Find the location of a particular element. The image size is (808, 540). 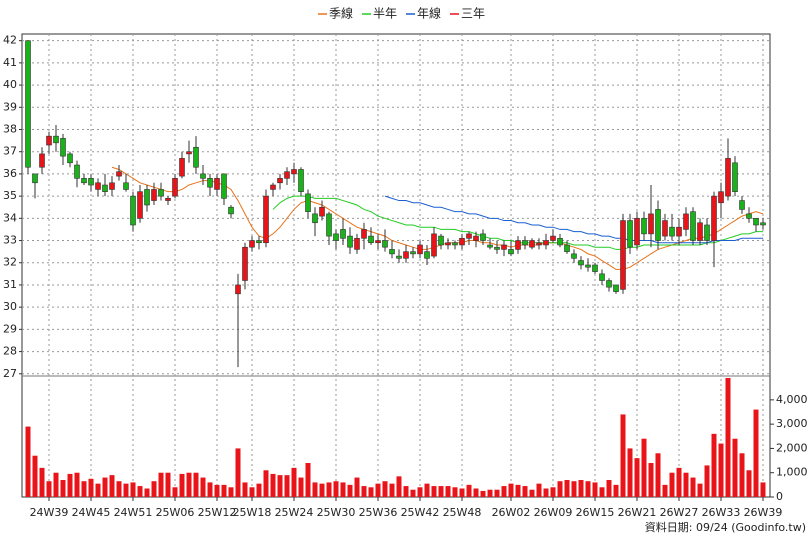

y-tick-label: 40 is located at coordinates (10, 84).